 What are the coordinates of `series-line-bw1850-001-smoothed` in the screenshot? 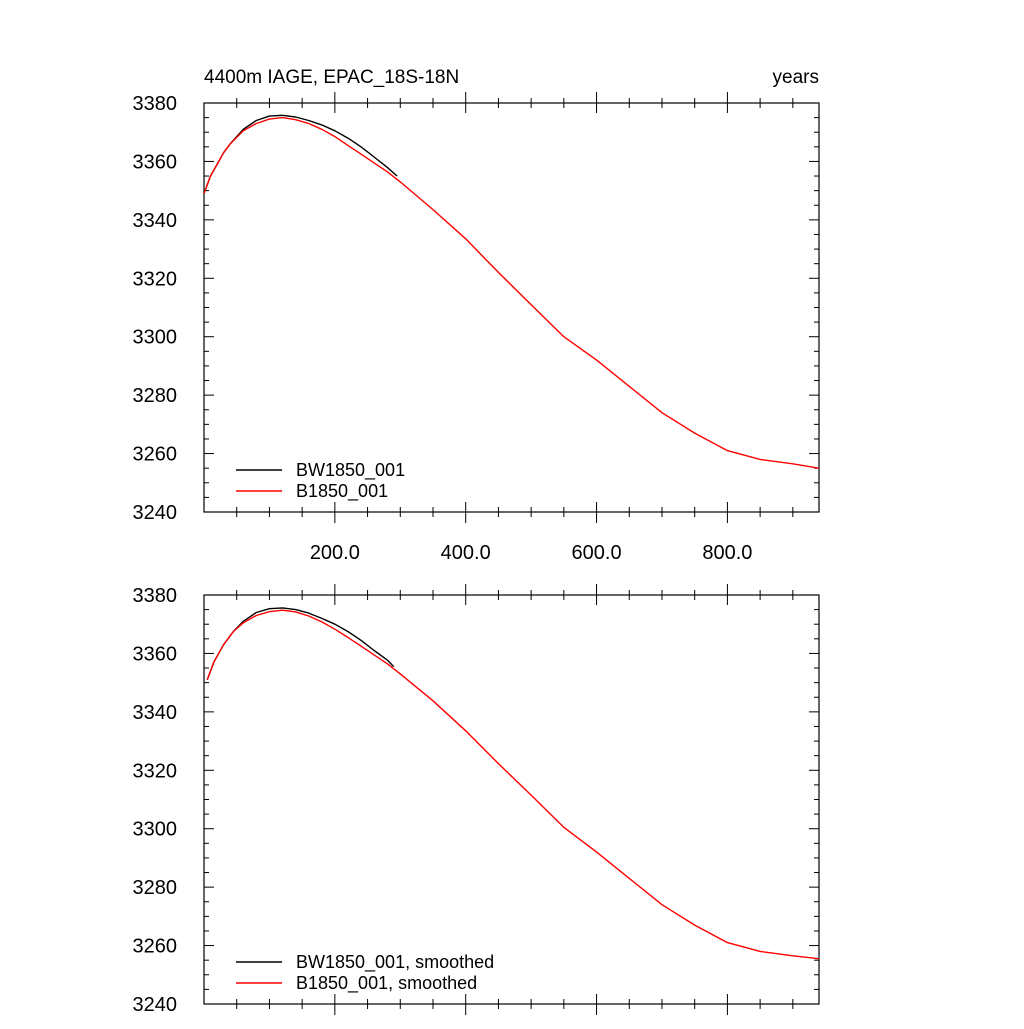 It's located at (300, 643).